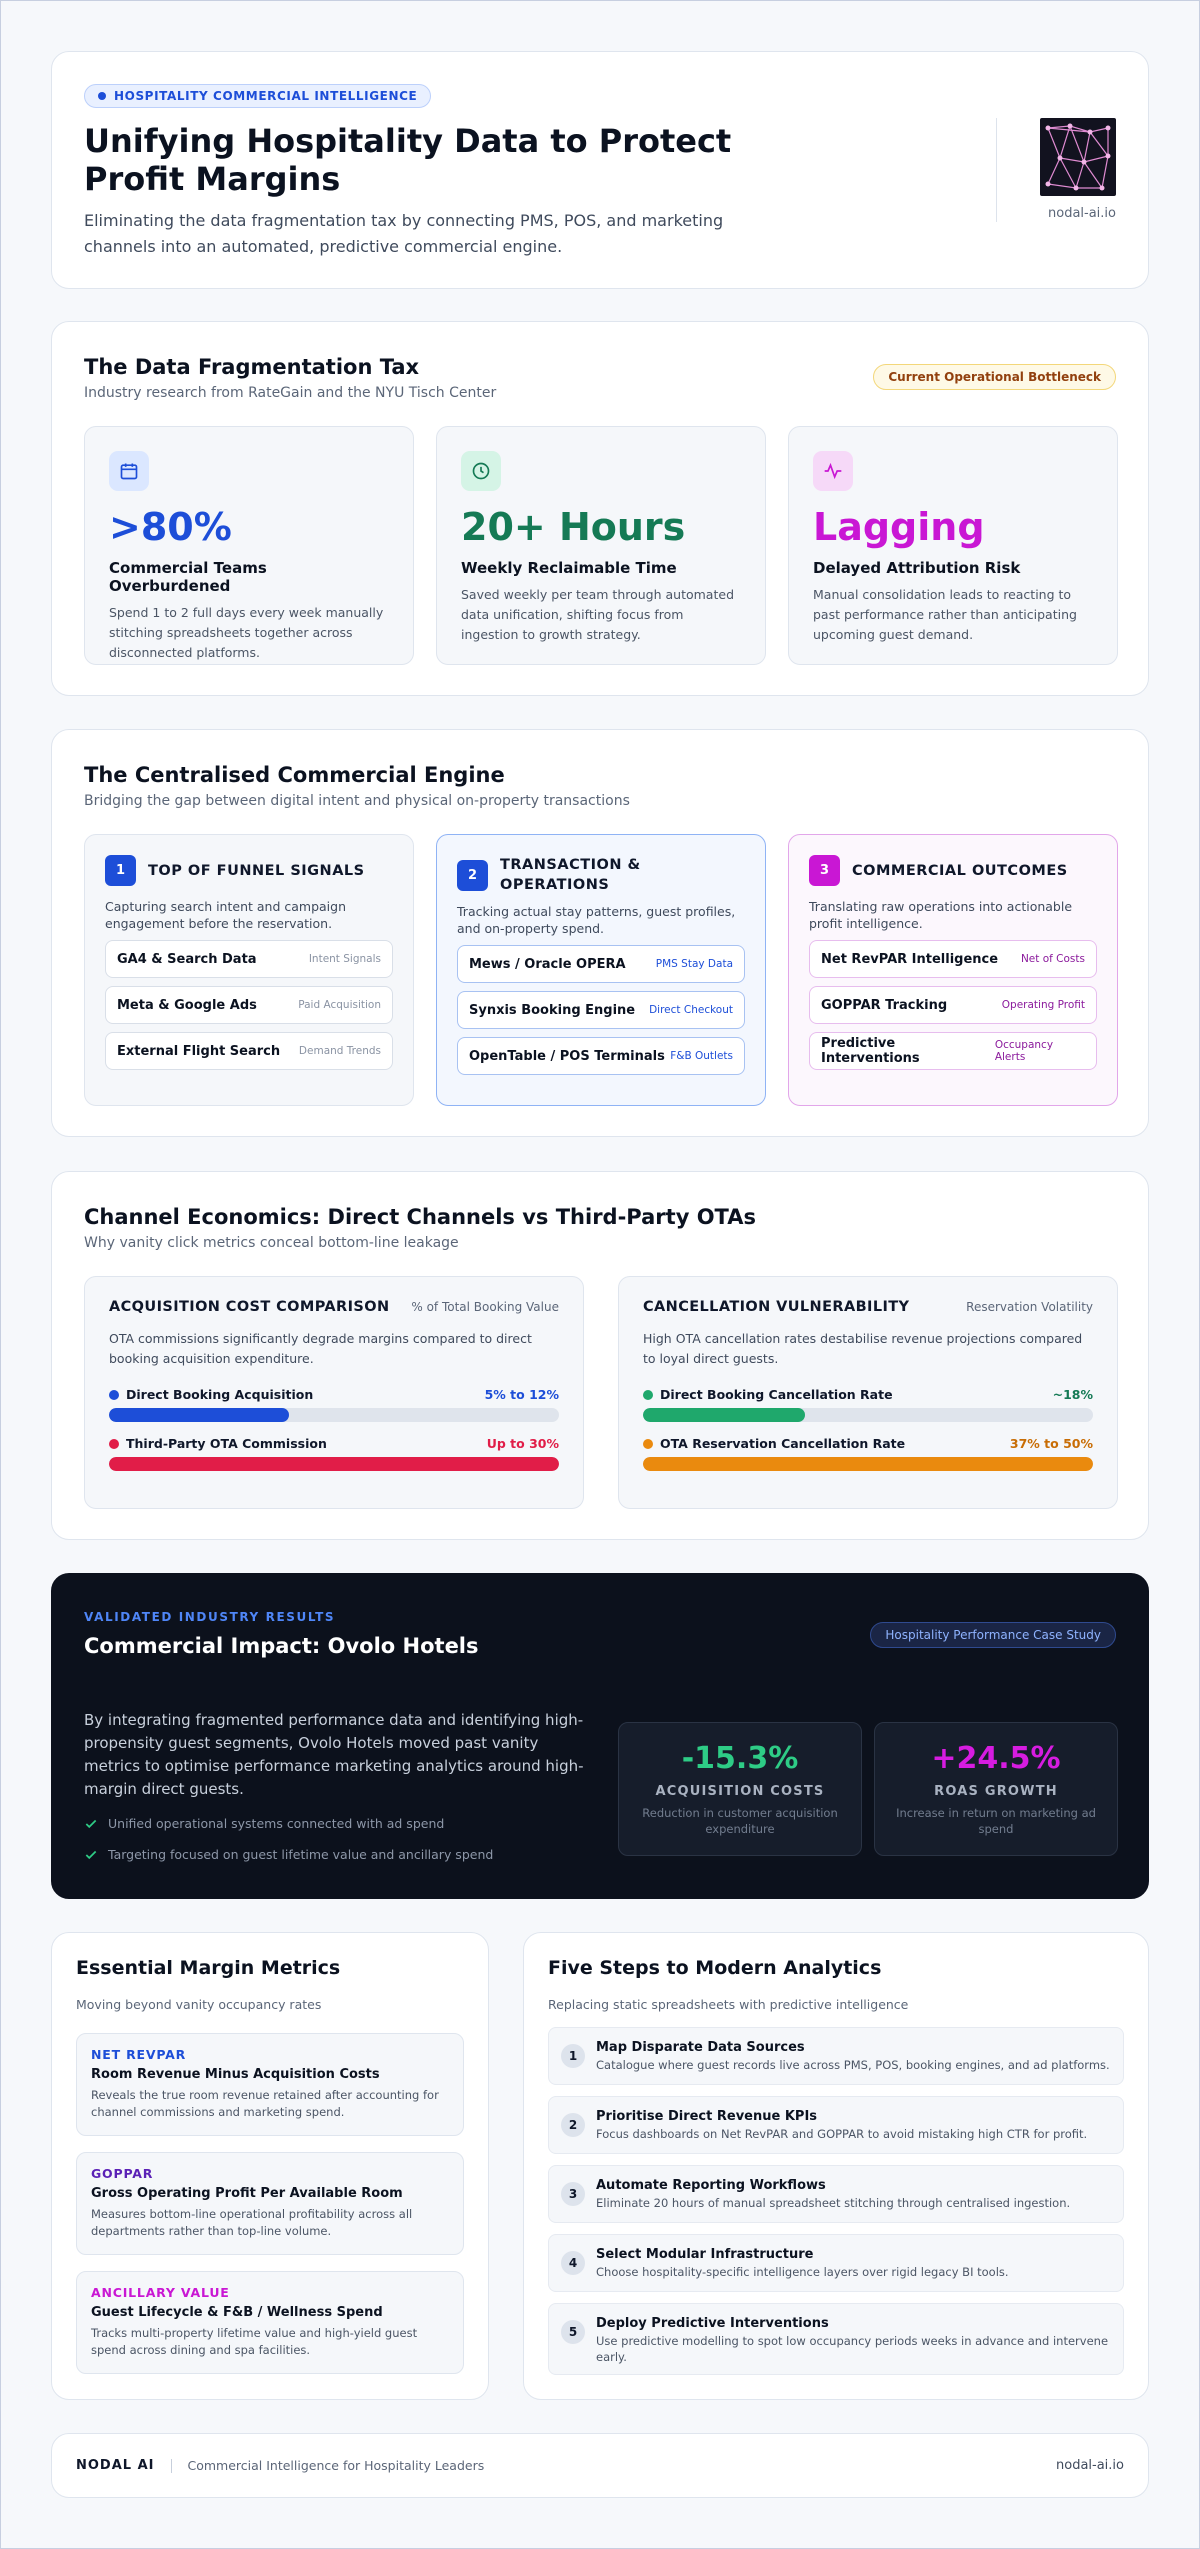  I want to click on engine-item: External Flight Search Demand Trends, so click(249, 1051).